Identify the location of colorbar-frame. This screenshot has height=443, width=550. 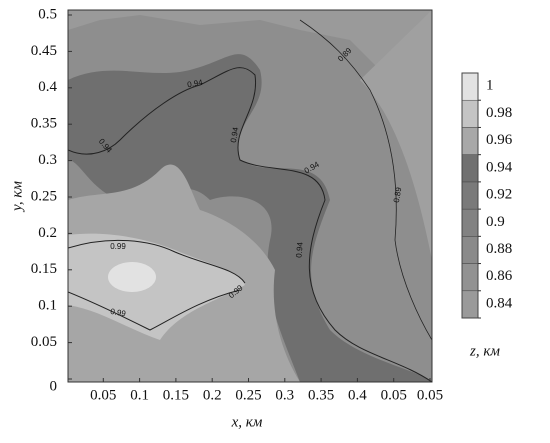
(470, 195).